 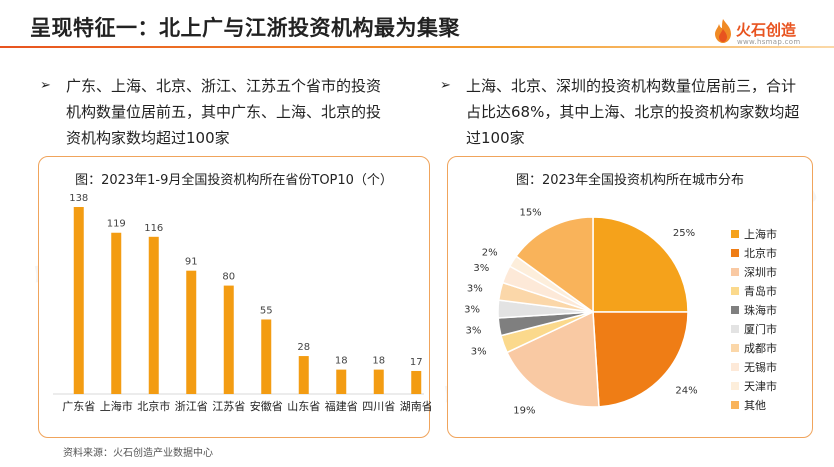 What do you see at coordinates (266, 406) in the screenshot?
I see `x-tick-label: 安徽省` at bounding box center [266, 406].